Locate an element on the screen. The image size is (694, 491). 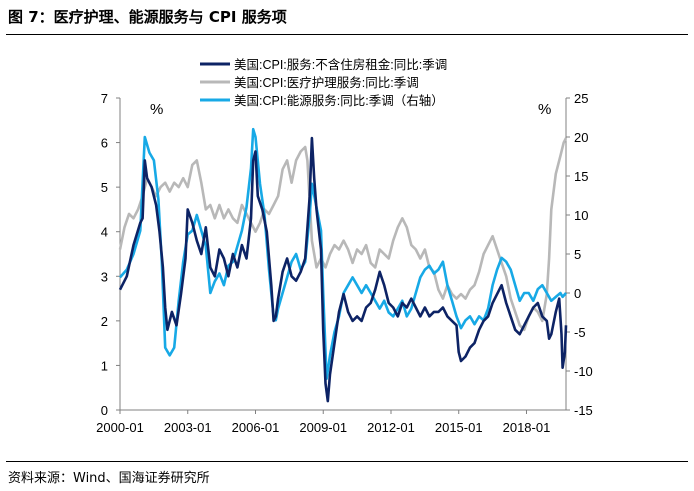
x-tick-label: 2009-01 is located at coordinates (323, 427).